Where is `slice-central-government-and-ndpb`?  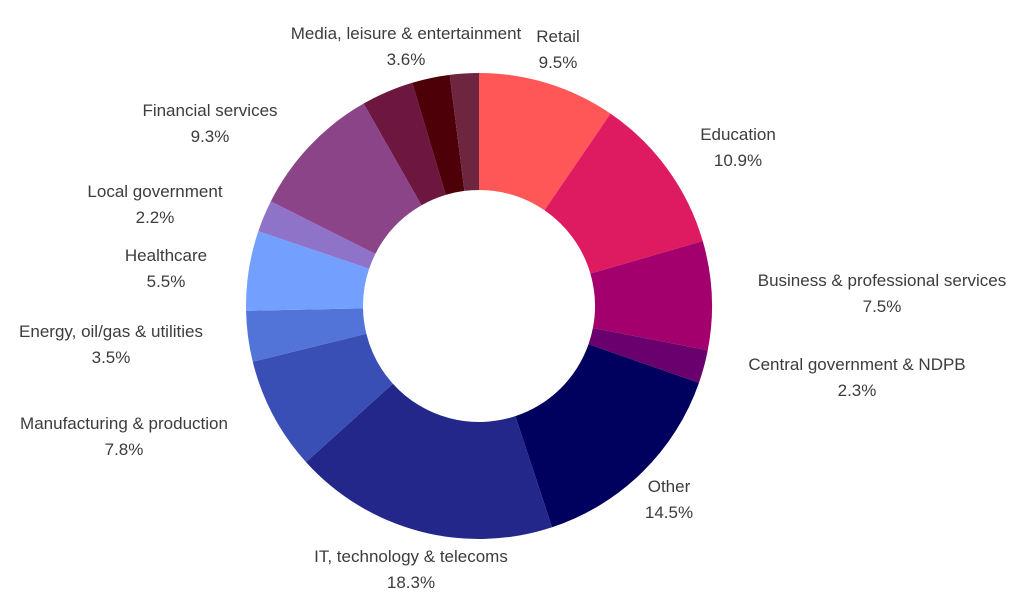 slice-central-government-and-ndpb is located at coordinates (648, 355).